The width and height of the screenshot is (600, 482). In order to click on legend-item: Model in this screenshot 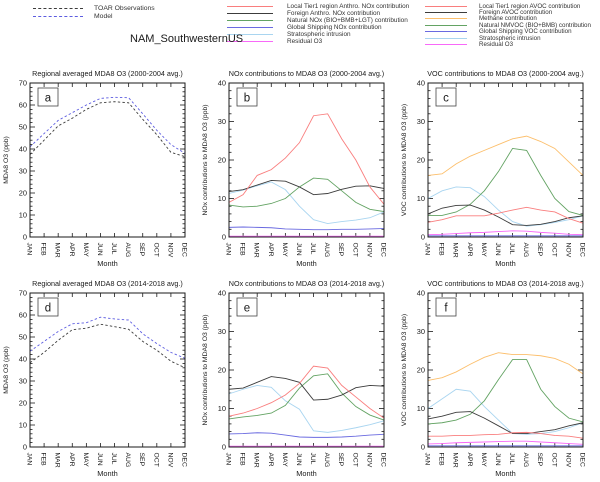, I will do `click(94, 16)`.